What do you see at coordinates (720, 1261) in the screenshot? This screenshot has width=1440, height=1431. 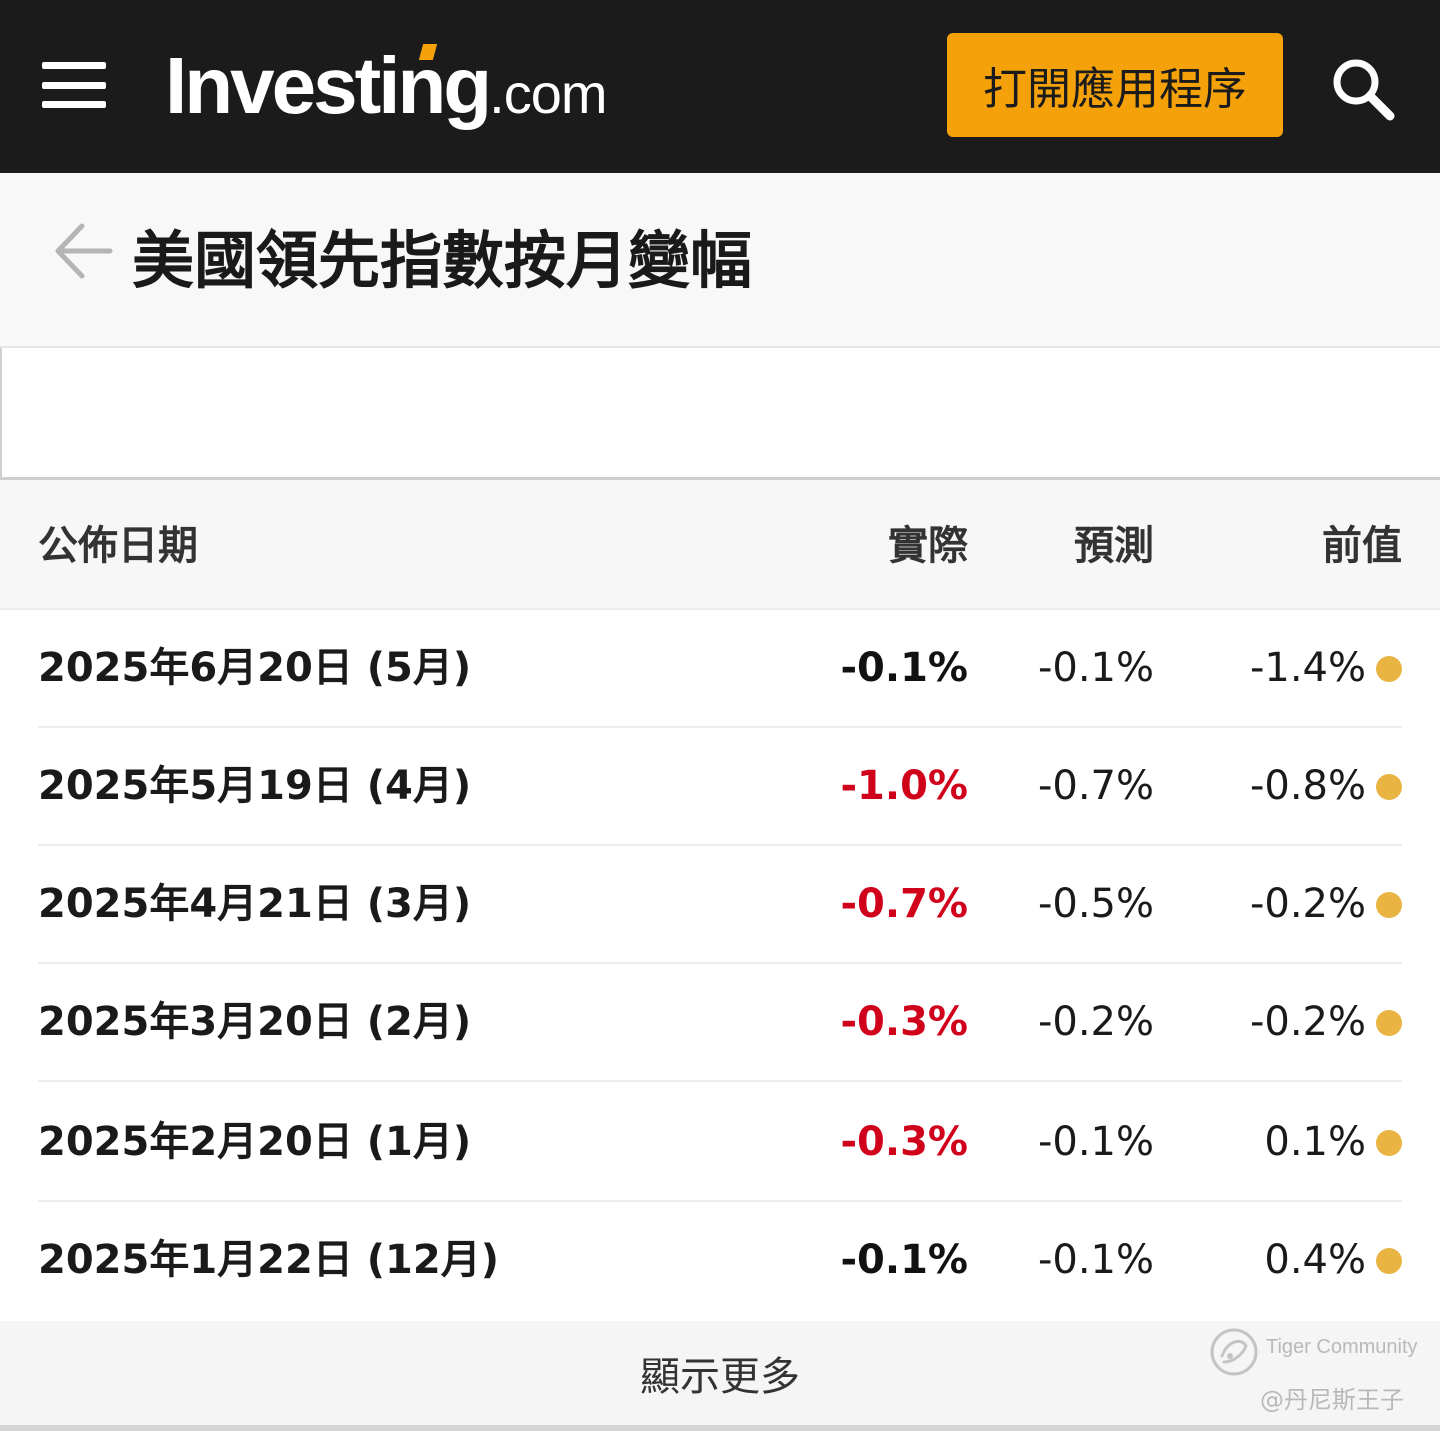 I see `table-row: 2025年1月22日 (12月) -0.1% -0.1% 0.4%` at bounding box center [720, 1261].